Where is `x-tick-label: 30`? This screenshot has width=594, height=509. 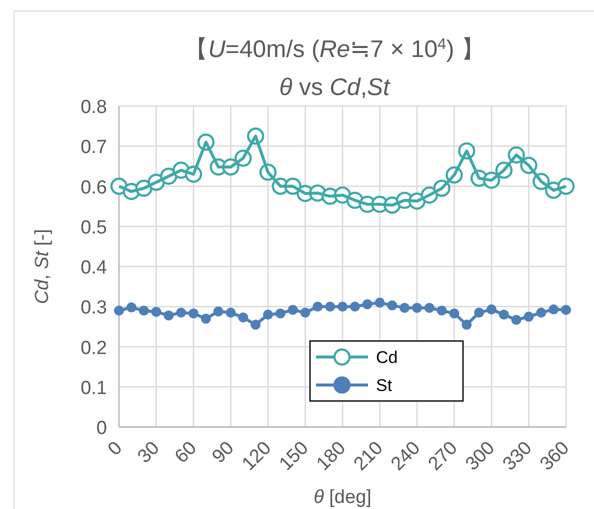 x-tick-label: 30 is located at coordinates (149, 453).